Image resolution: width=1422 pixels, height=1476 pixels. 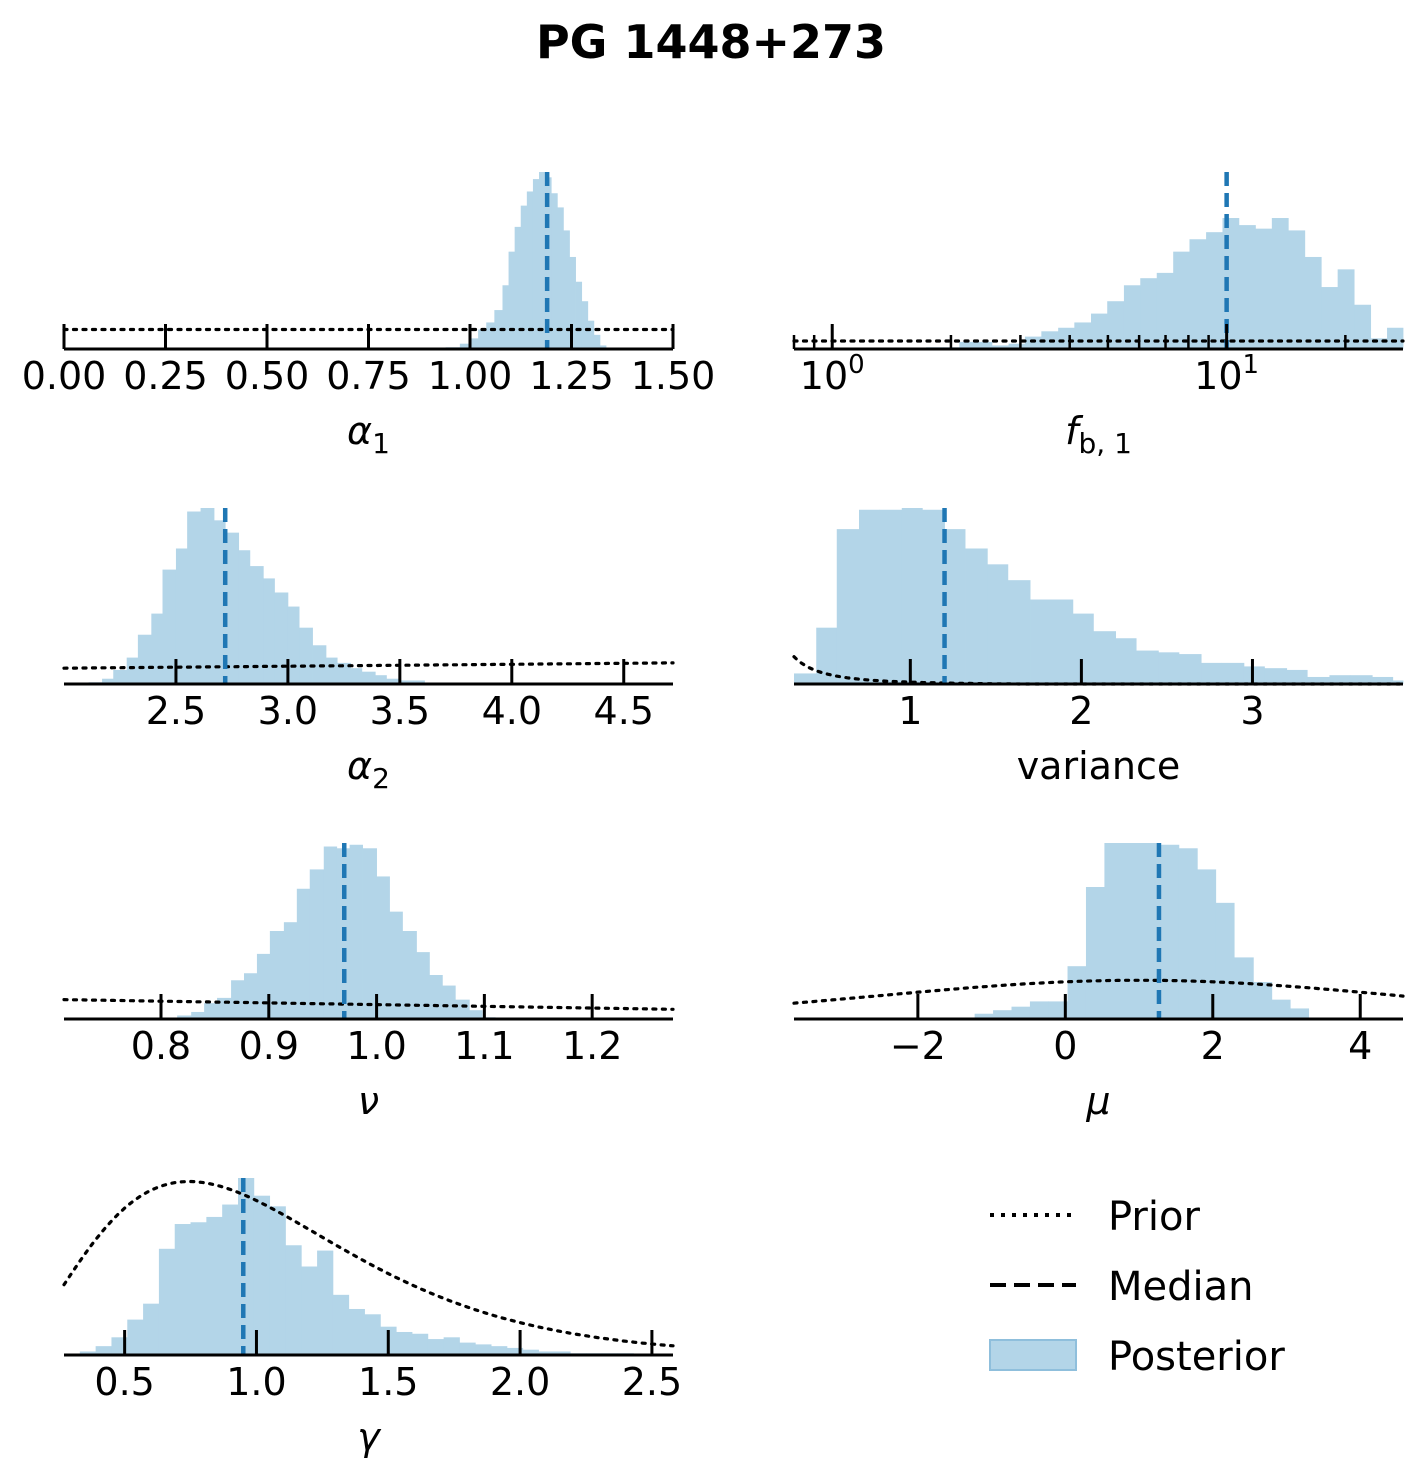 I want to click on x-tick-label: 4, so click(x=1360, y=1046).